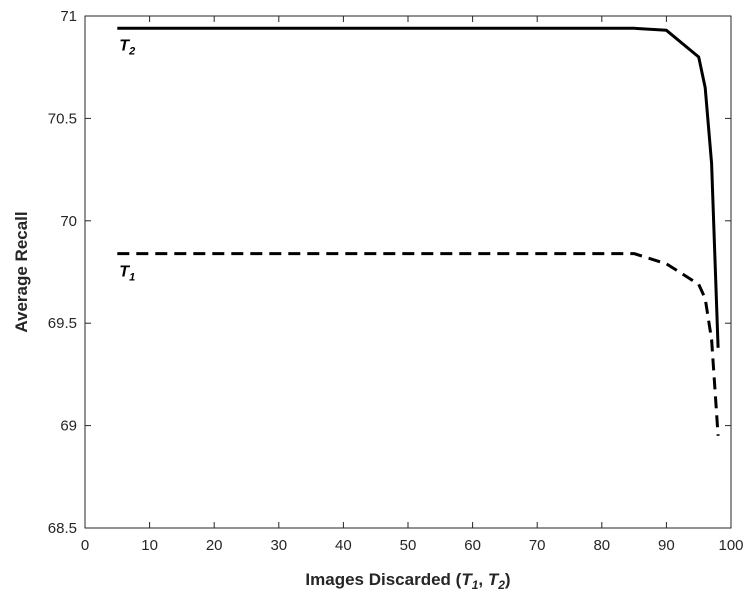  I want to click on y-tick-label: 68.5, so click(62, 528).